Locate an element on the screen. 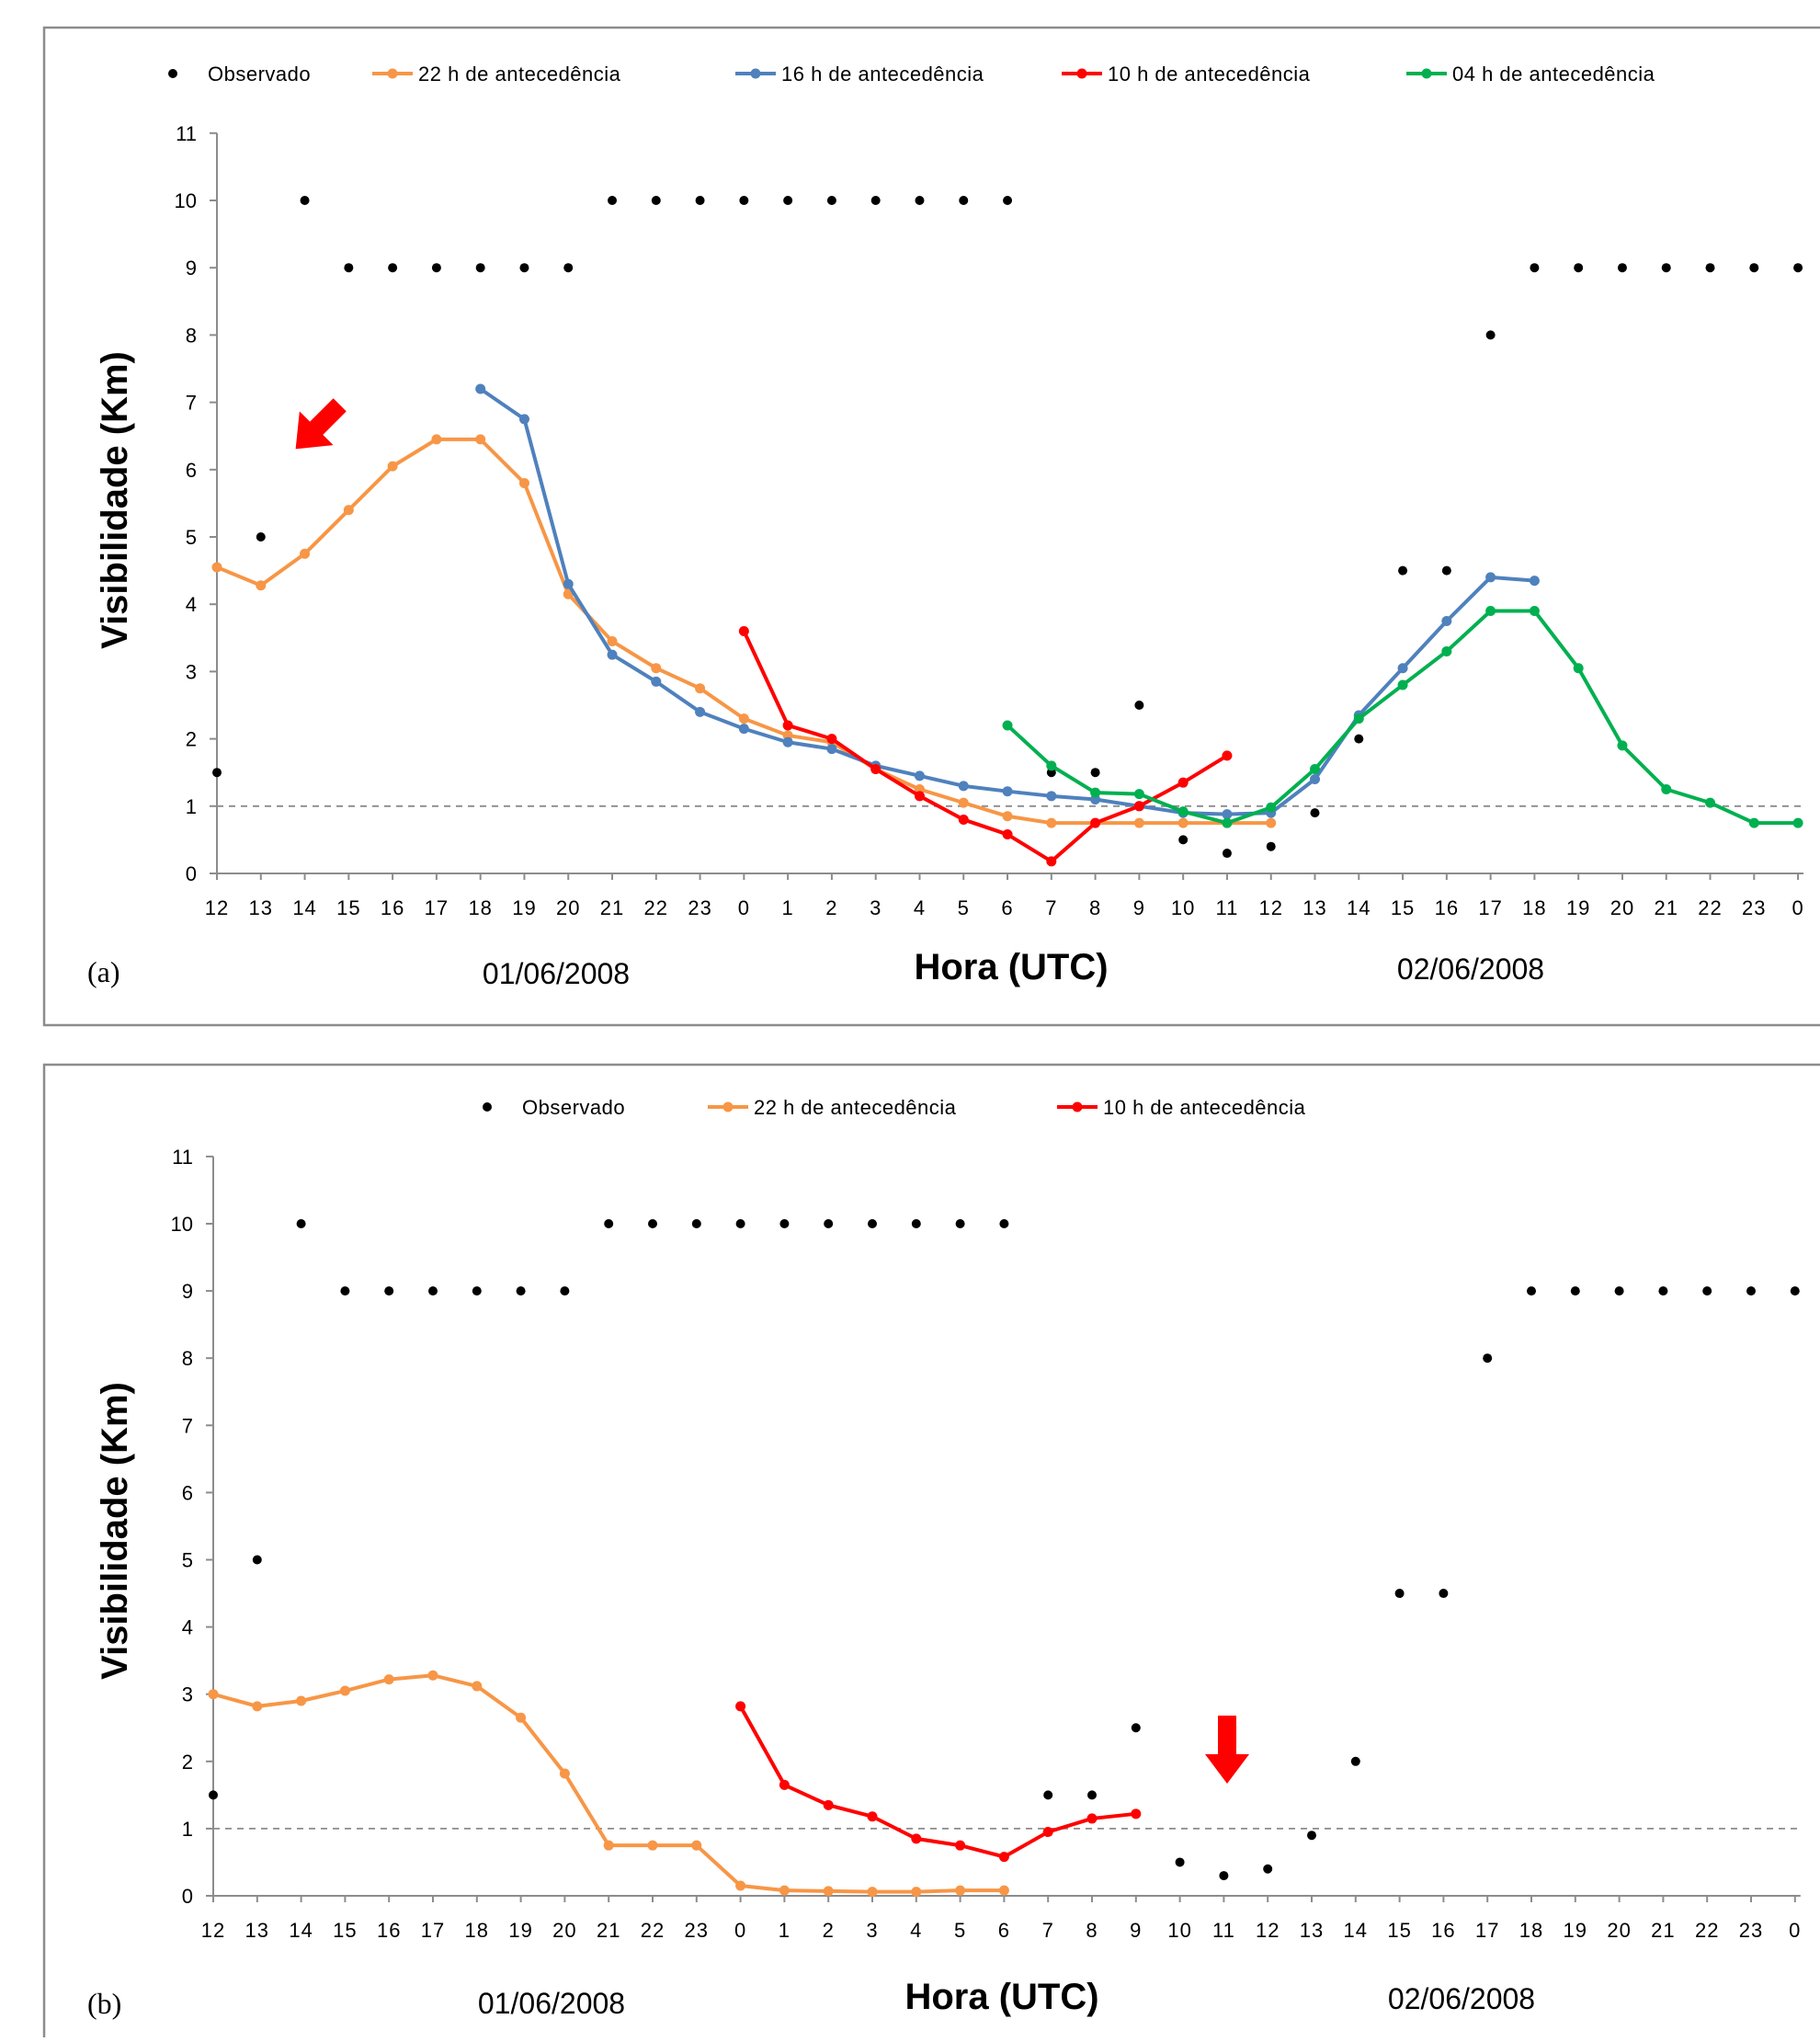 This screenshot has height=2042, width=1820. panel-a-x-tick-label: 5 is located at coordinates (964, 907).